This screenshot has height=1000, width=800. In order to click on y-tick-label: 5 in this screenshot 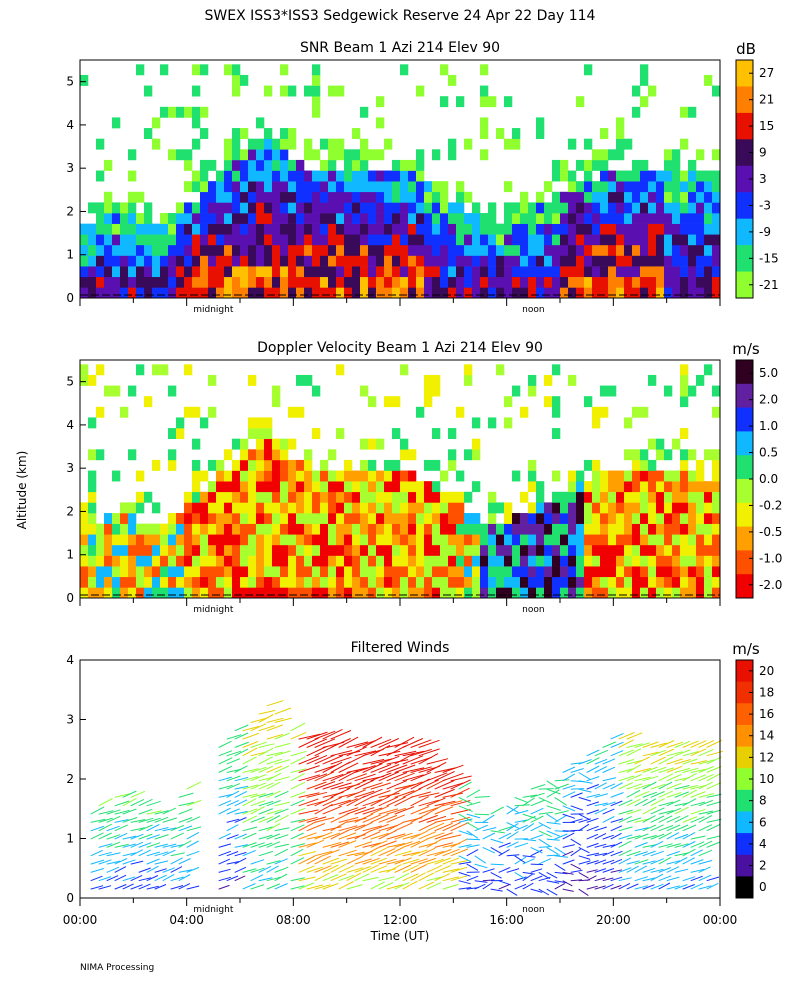, I will do `click(70, 82)`.